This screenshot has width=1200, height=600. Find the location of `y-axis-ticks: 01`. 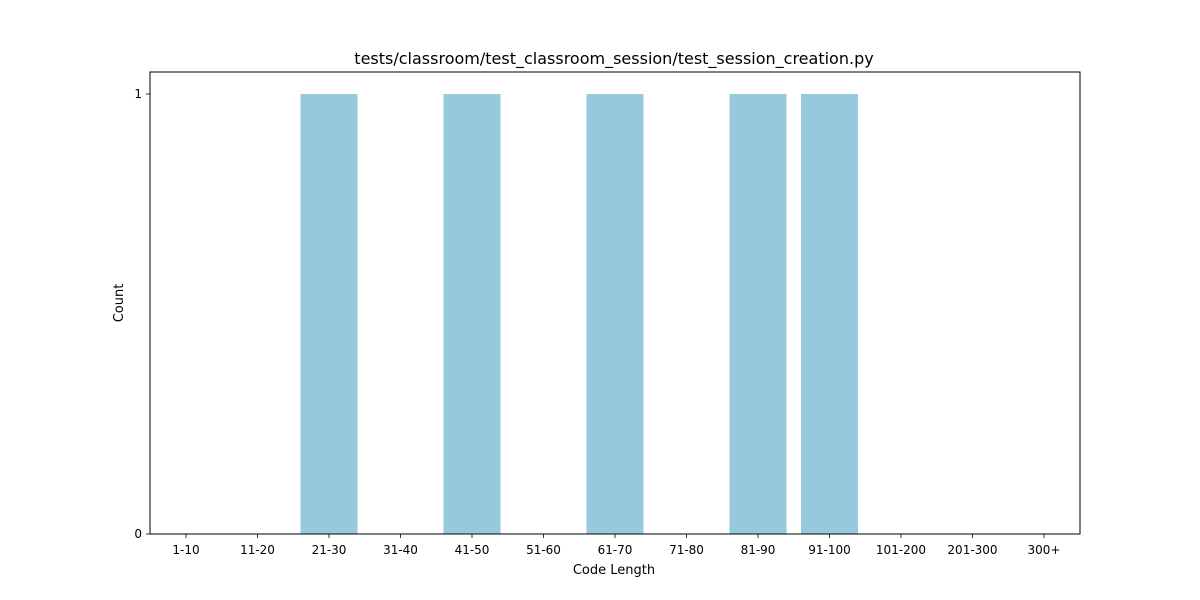

y-axis-ticks: 01 is located at coordinates (142, 314).